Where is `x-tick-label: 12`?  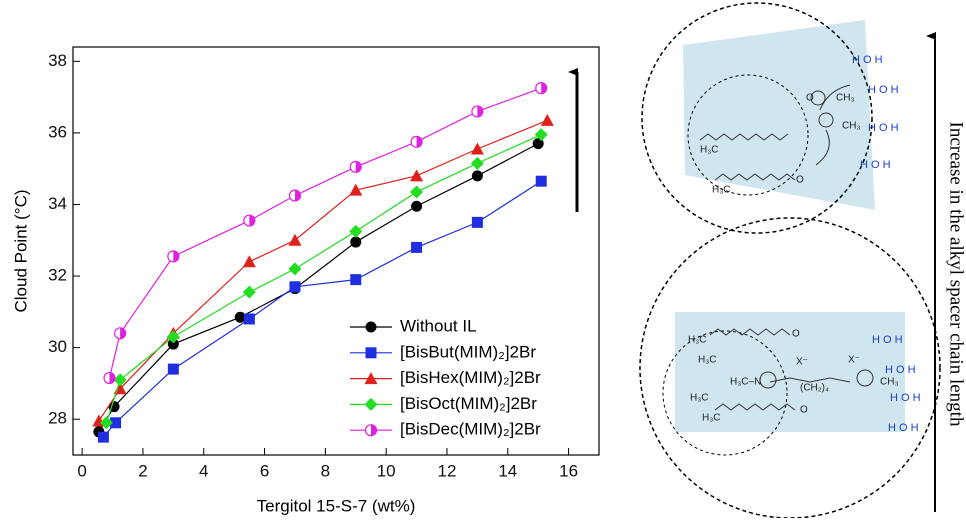 x-tick-label: 12 is located at coordinates (447, 470).